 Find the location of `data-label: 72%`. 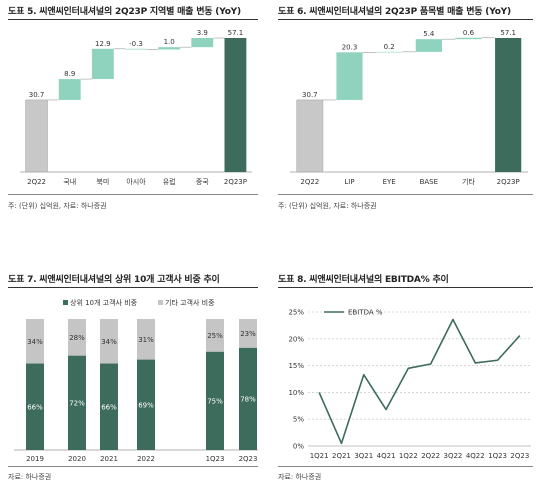

data-label: 72% is located at coordinates (77, 403).